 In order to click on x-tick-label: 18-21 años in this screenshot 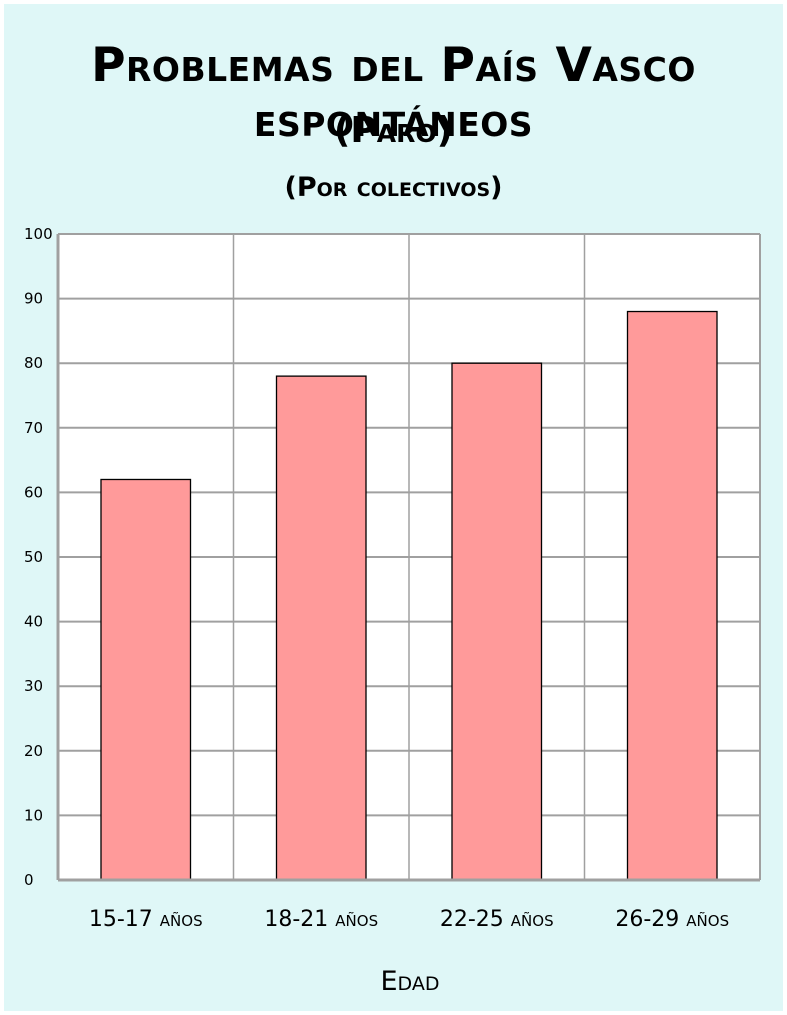, I will do `click(321, 919)`.